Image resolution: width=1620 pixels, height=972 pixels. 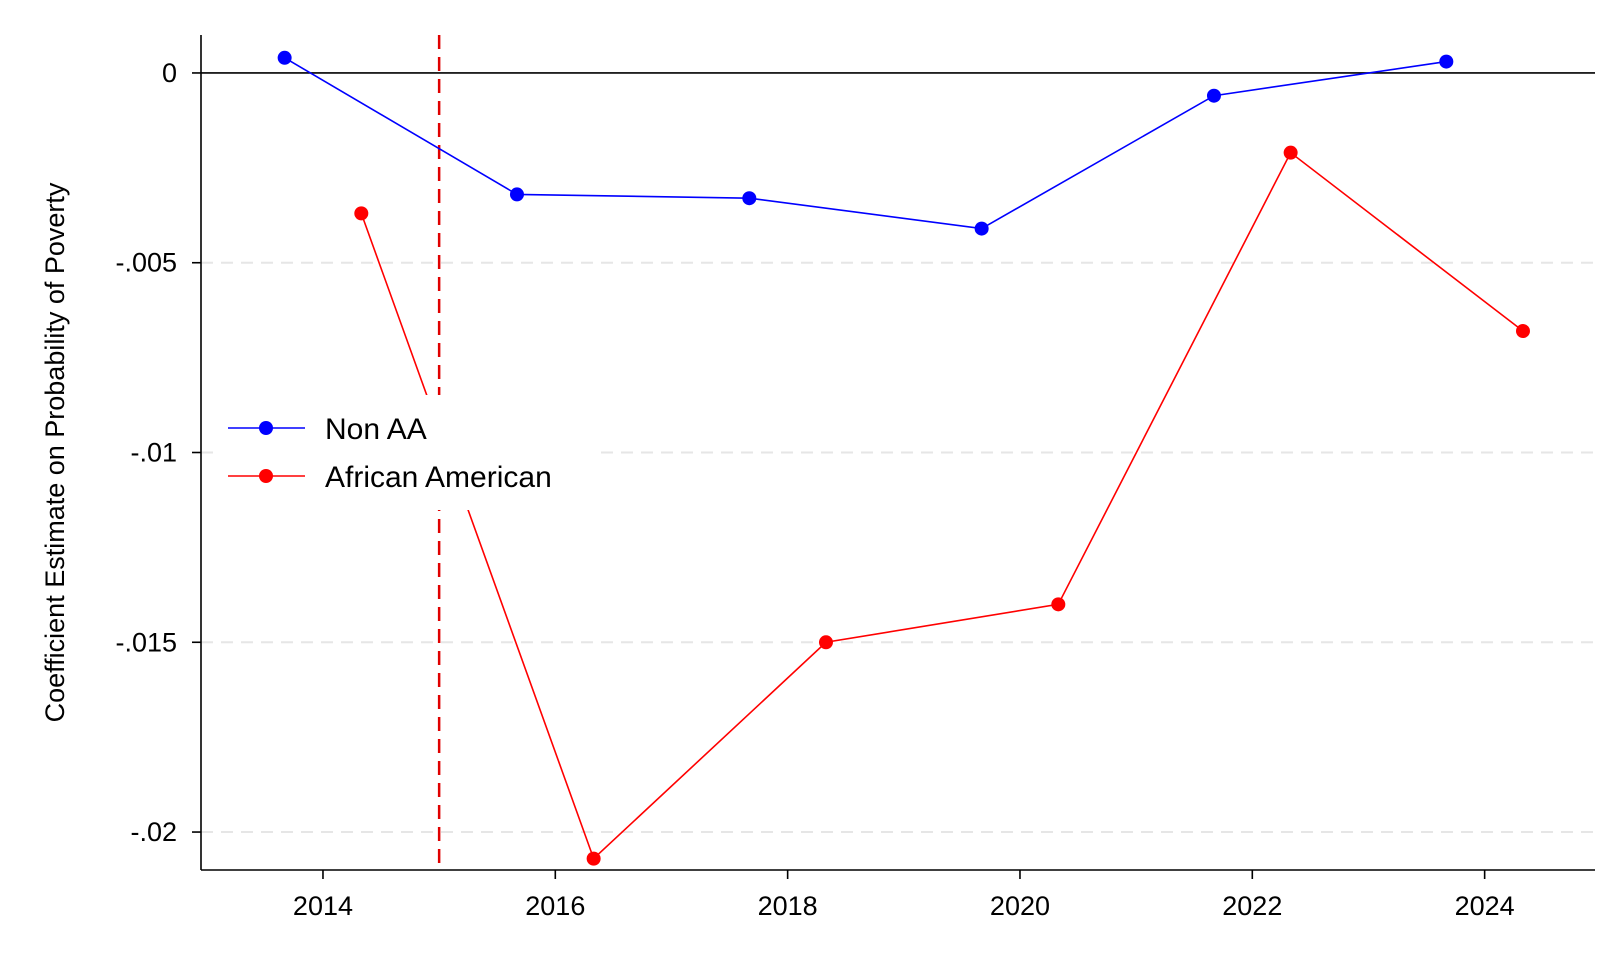 What do you see at coordinates (1252, 906) in the screenshot?
I see `x-tick-label-4: 2022` at bounding box center [1252, 906].